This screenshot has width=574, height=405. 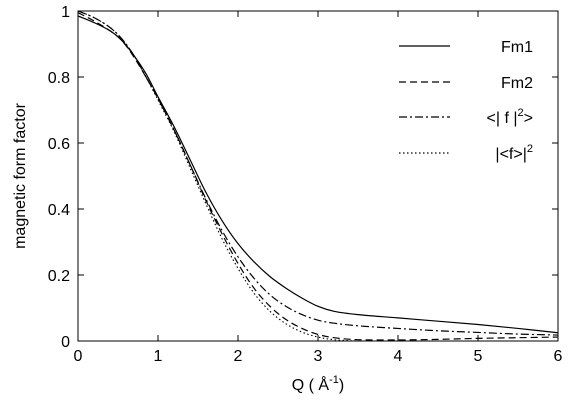 I want to click on y-tick-label: 0.8, so click(x=59, y=78).